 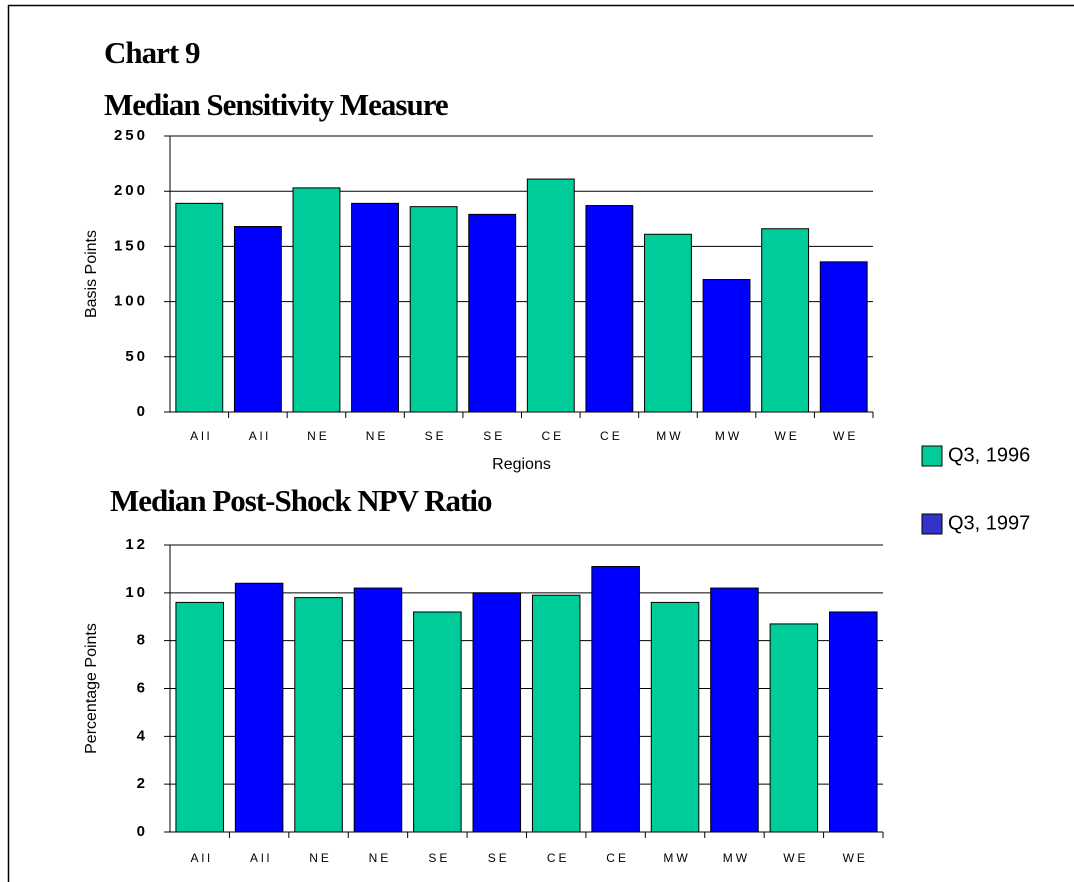 I want to click on chart-title: Median Post-Shock NPV Ratio, so click(x=301, y=500).